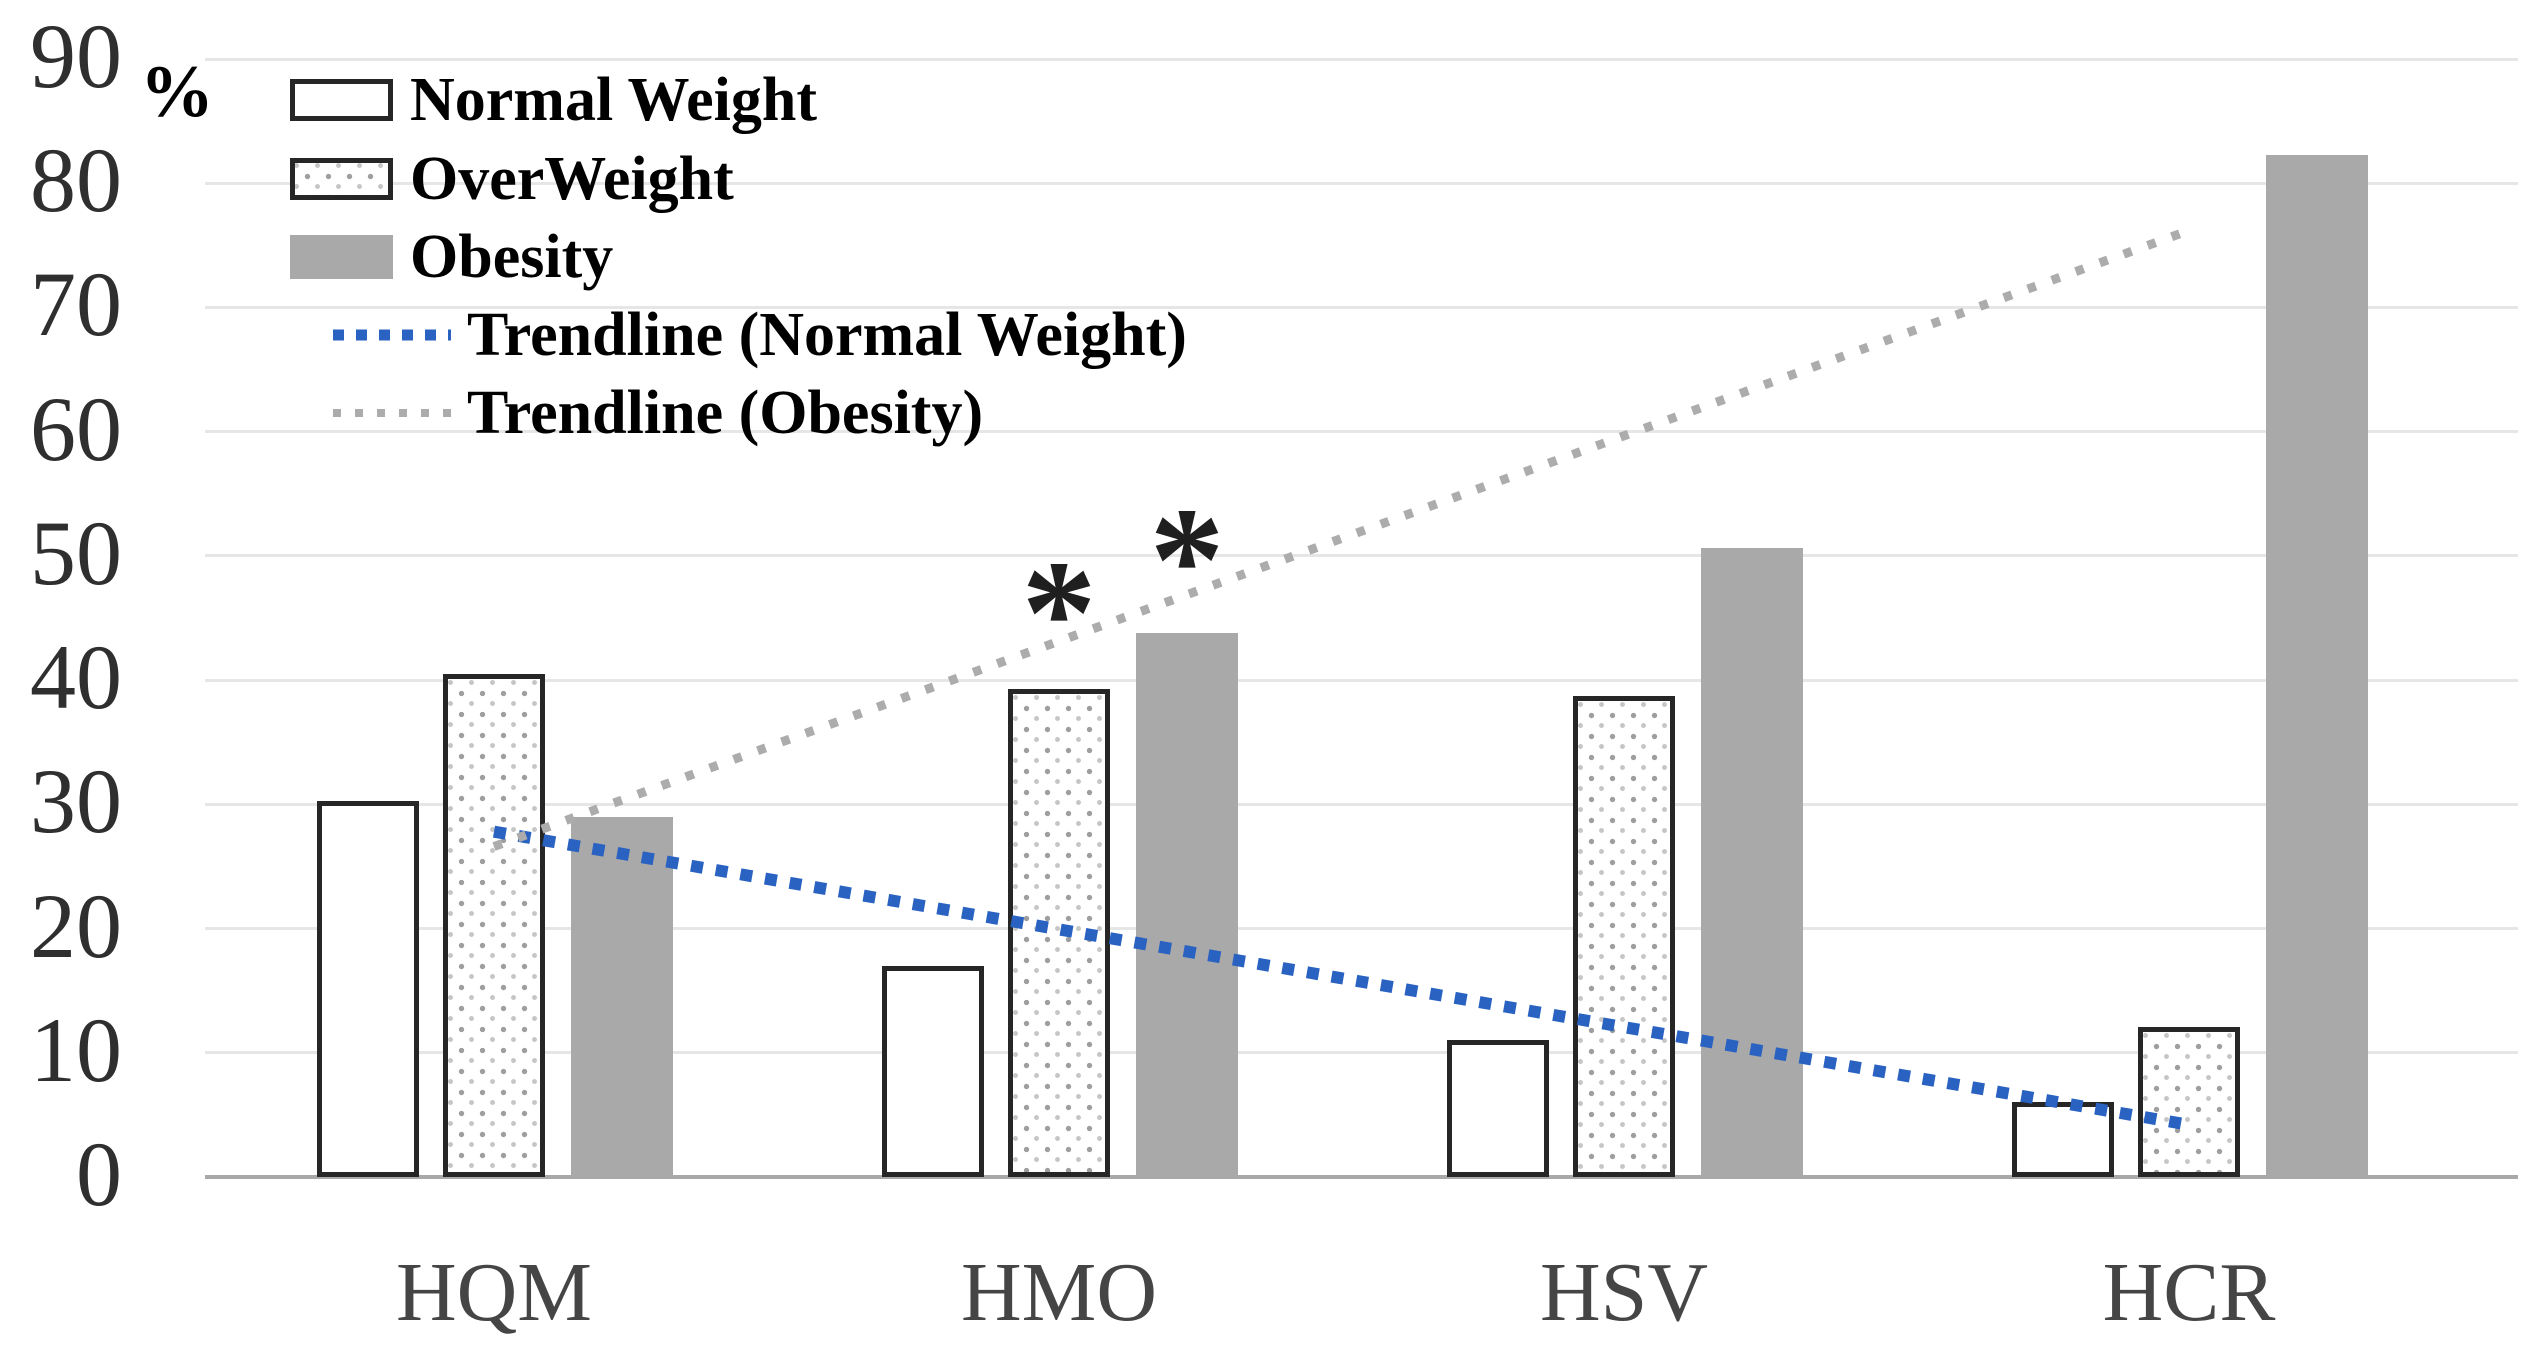  What do you see at coordinates (76, 56) in the screenshot?
I see `y-tick-label-90: 90` at bounding box center [76, 56].